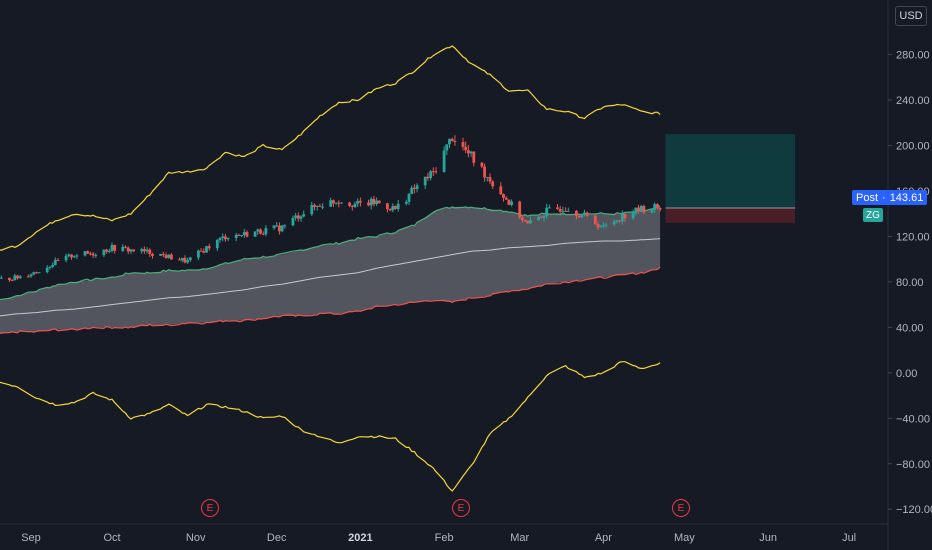 This screenshot has width=932, height=550. I want to click on currency-button: USD, so click(911, 16).